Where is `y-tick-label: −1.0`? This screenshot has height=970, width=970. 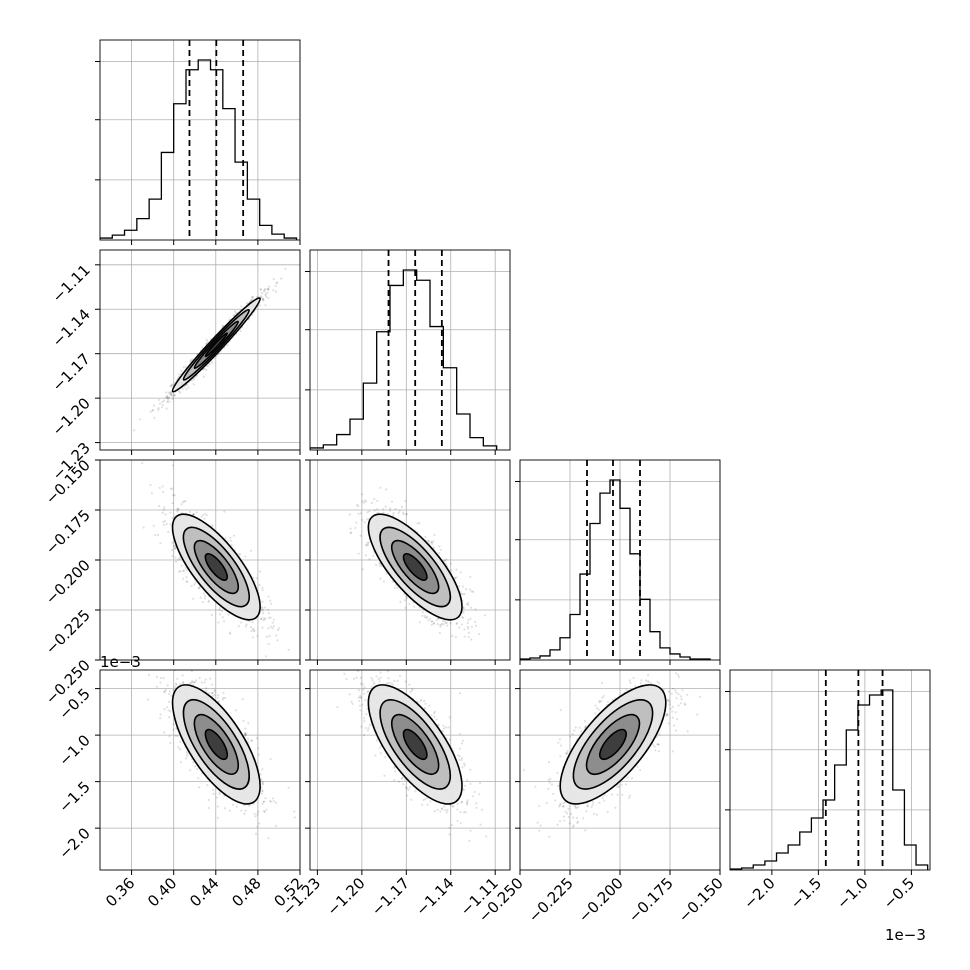 y-tick-label: −1.0 is located at coordinates (74, 750).